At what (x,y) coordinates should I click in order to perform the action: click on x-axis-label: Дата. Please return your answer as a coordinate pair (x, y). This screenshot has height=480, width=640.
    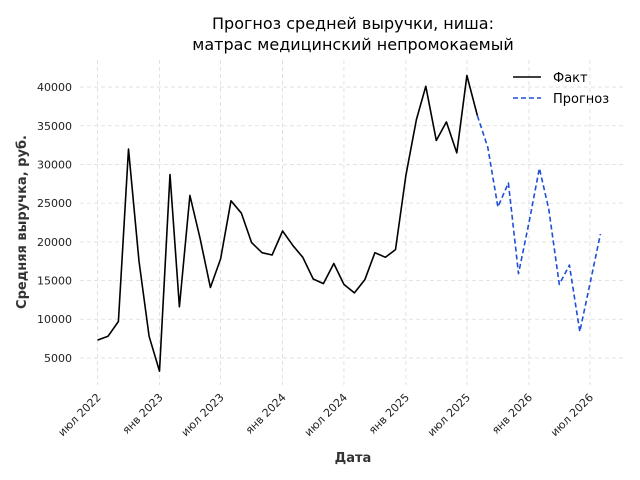
    Looking at the image, I should click on (353, 458).